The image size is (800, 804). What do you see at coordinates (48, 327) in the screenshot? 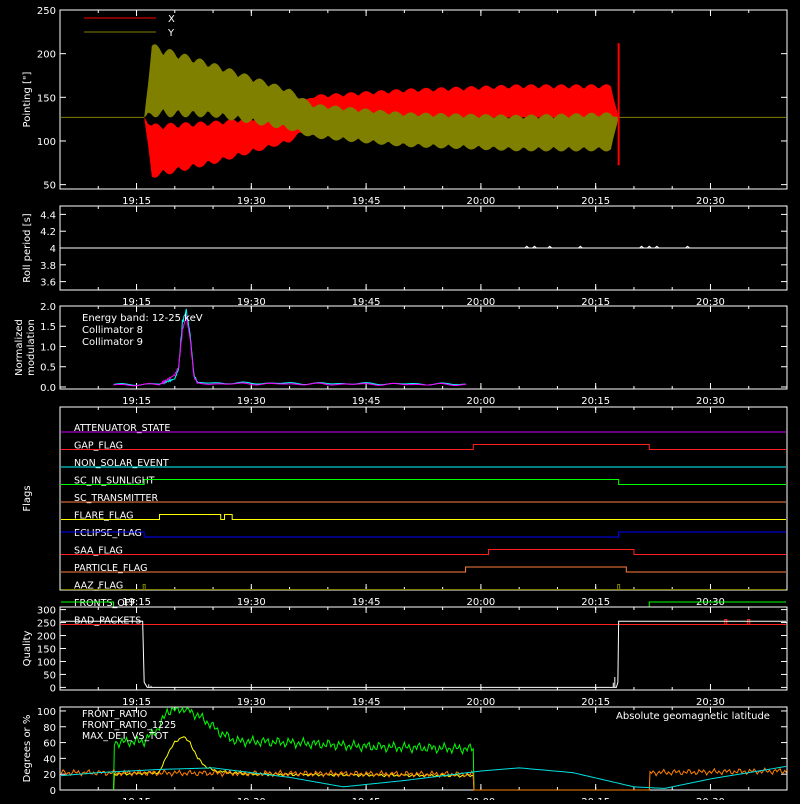
I see `y-tick-label: 1.5` at bounding box center [48, 327].